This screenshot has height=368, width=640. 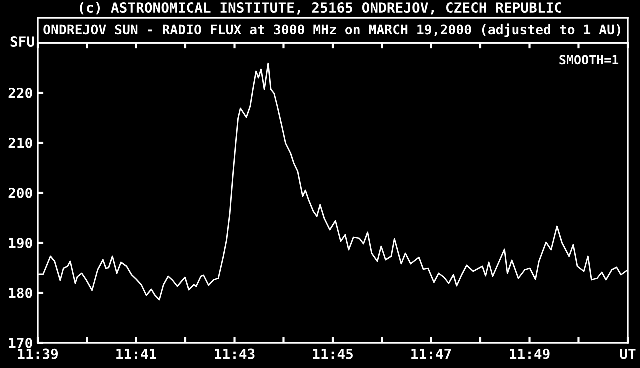 I want to click on x-tick-label: 11:49, so click(x=530, y=354).